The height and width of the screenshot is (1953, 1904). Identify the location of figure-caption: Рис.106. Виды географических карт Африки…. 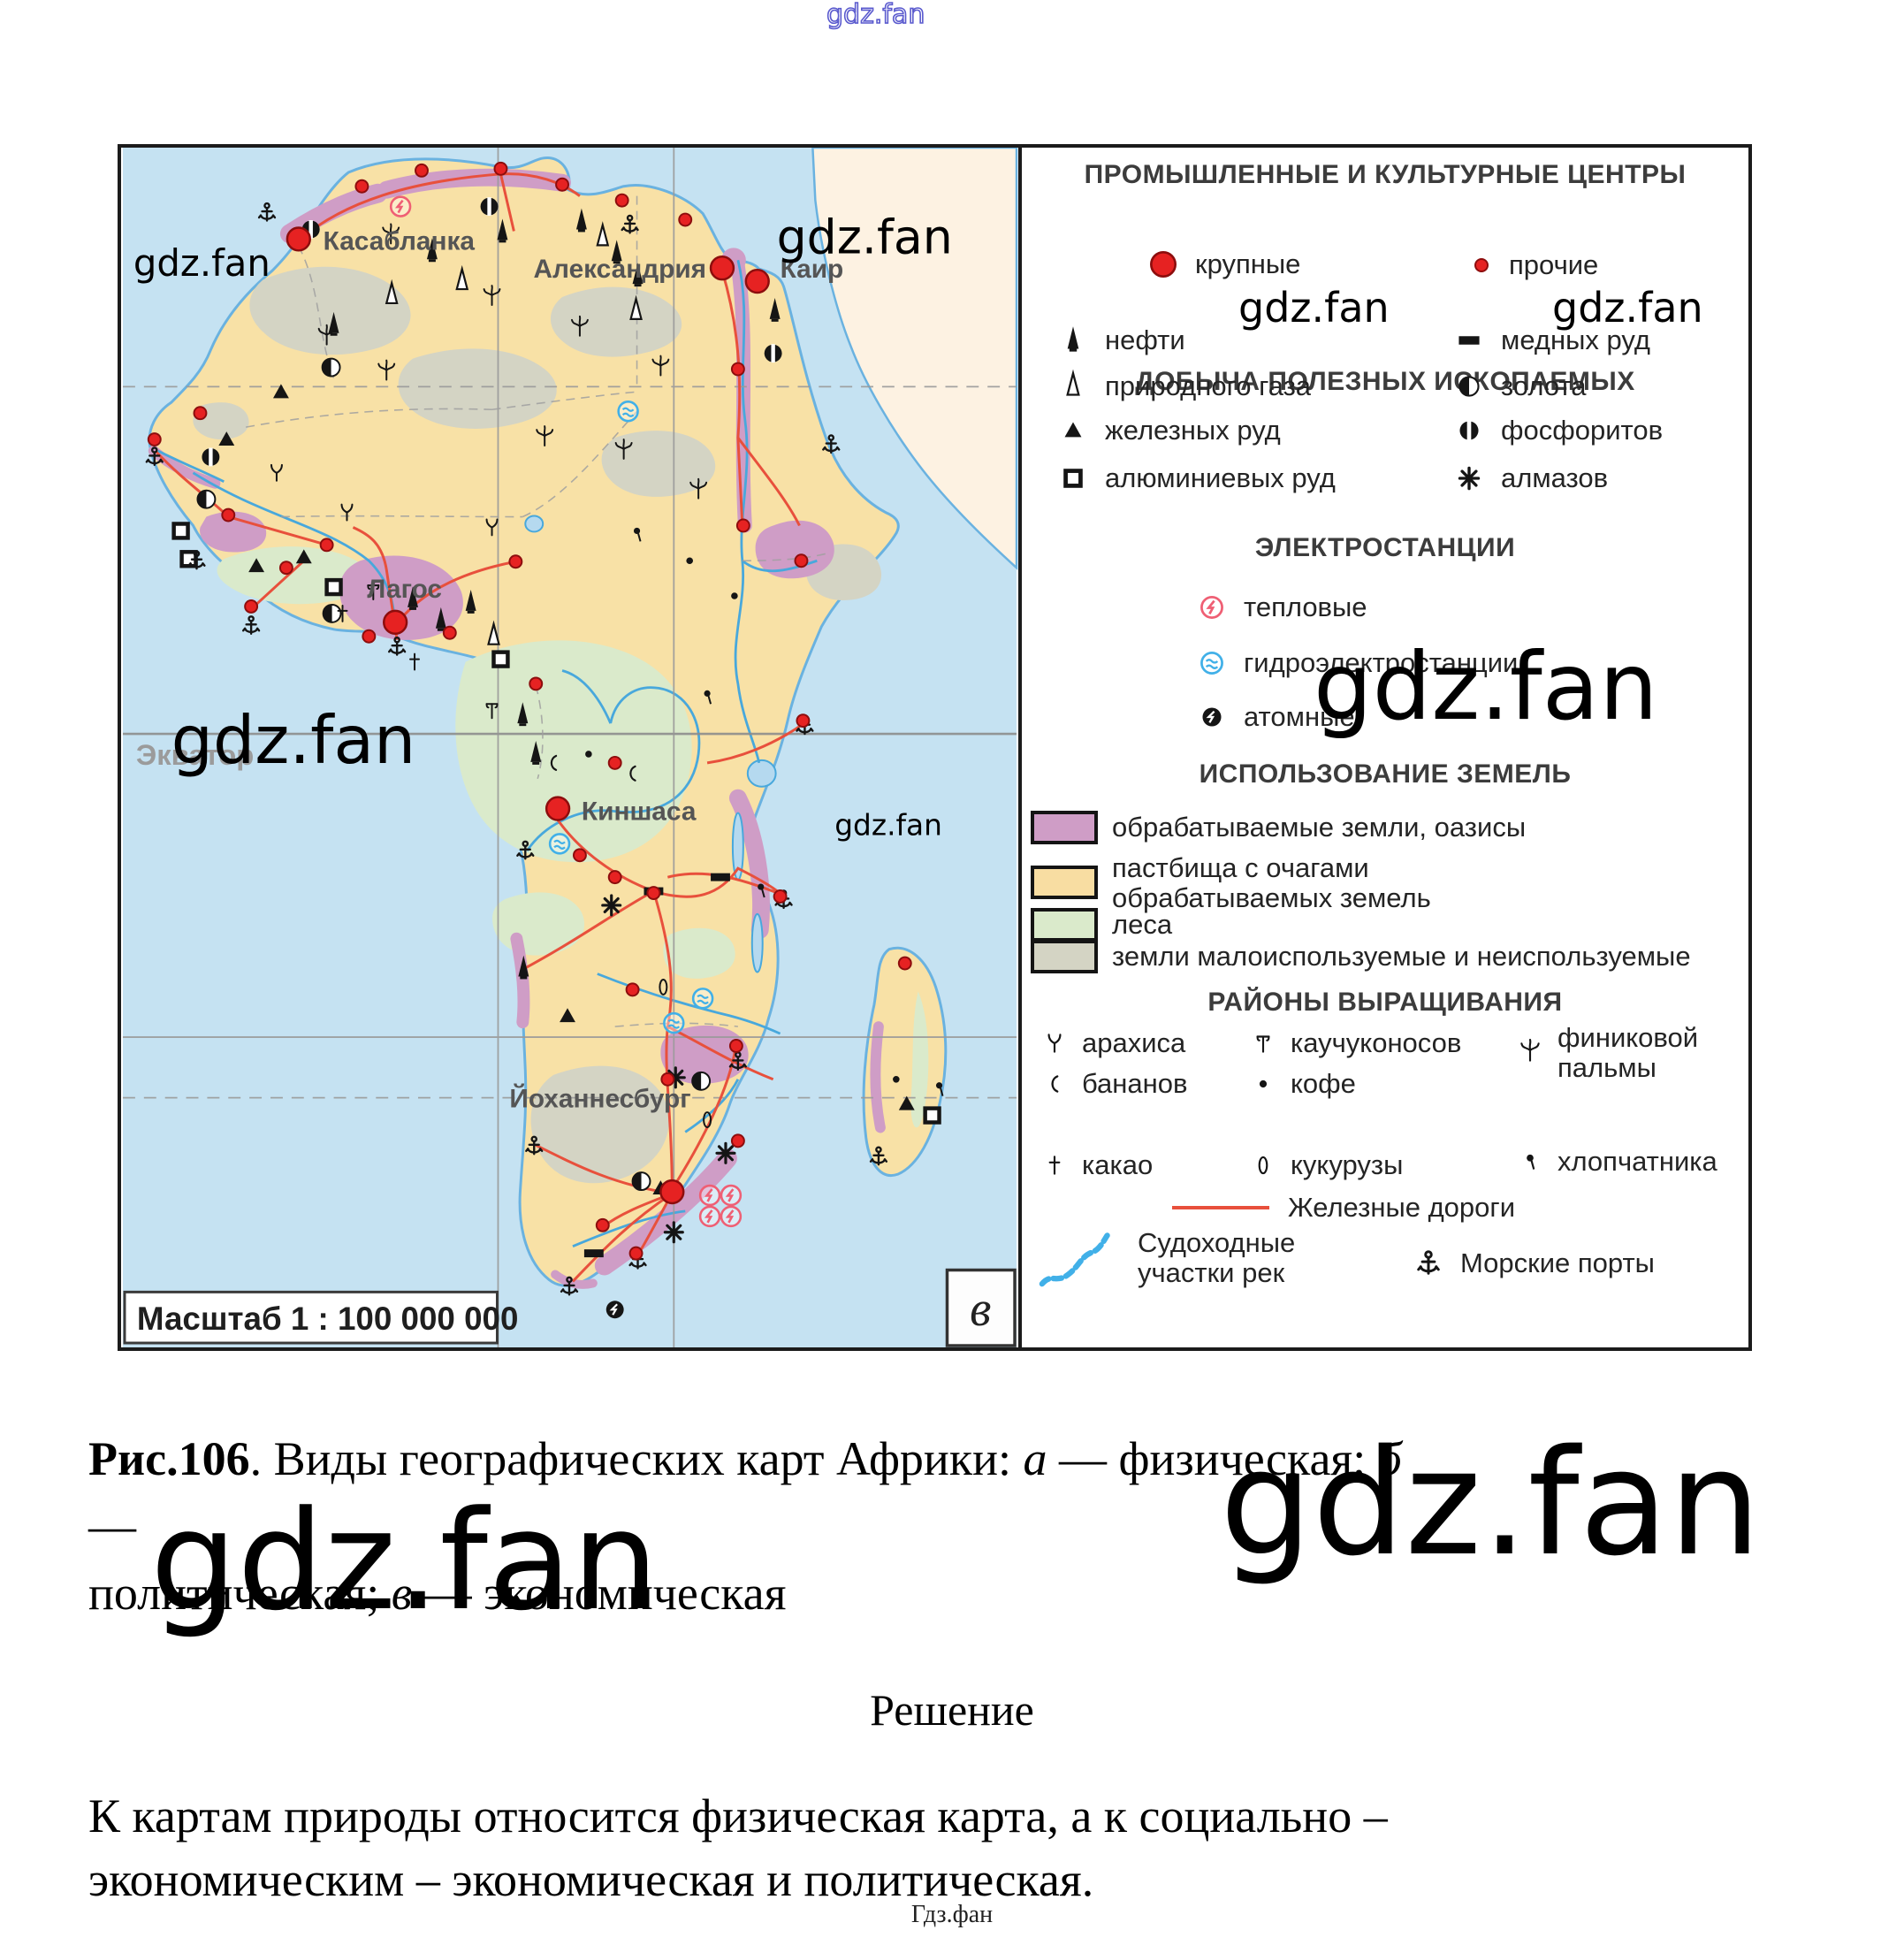
(751, 1526).